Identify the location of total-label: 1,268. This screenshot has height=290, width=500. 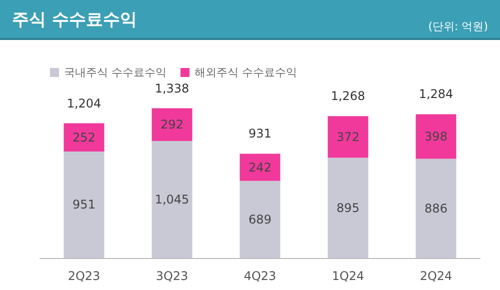
(348, 96).